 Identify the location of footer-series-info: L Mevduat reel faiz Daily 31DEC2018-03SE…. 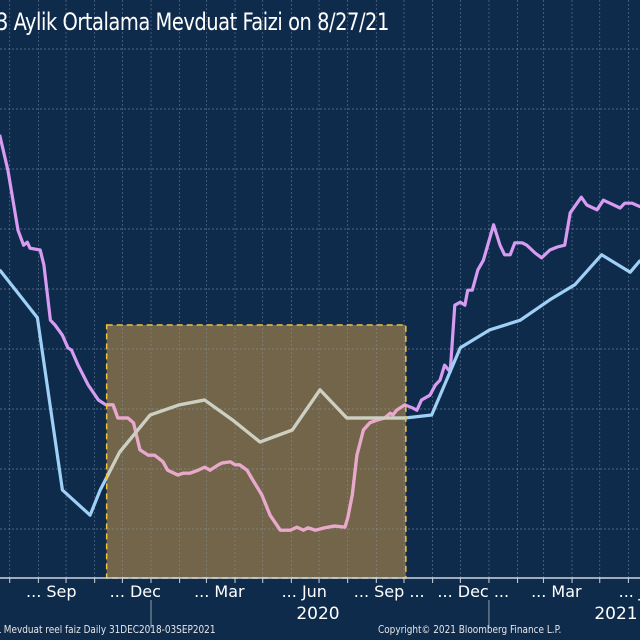
(108, 629).